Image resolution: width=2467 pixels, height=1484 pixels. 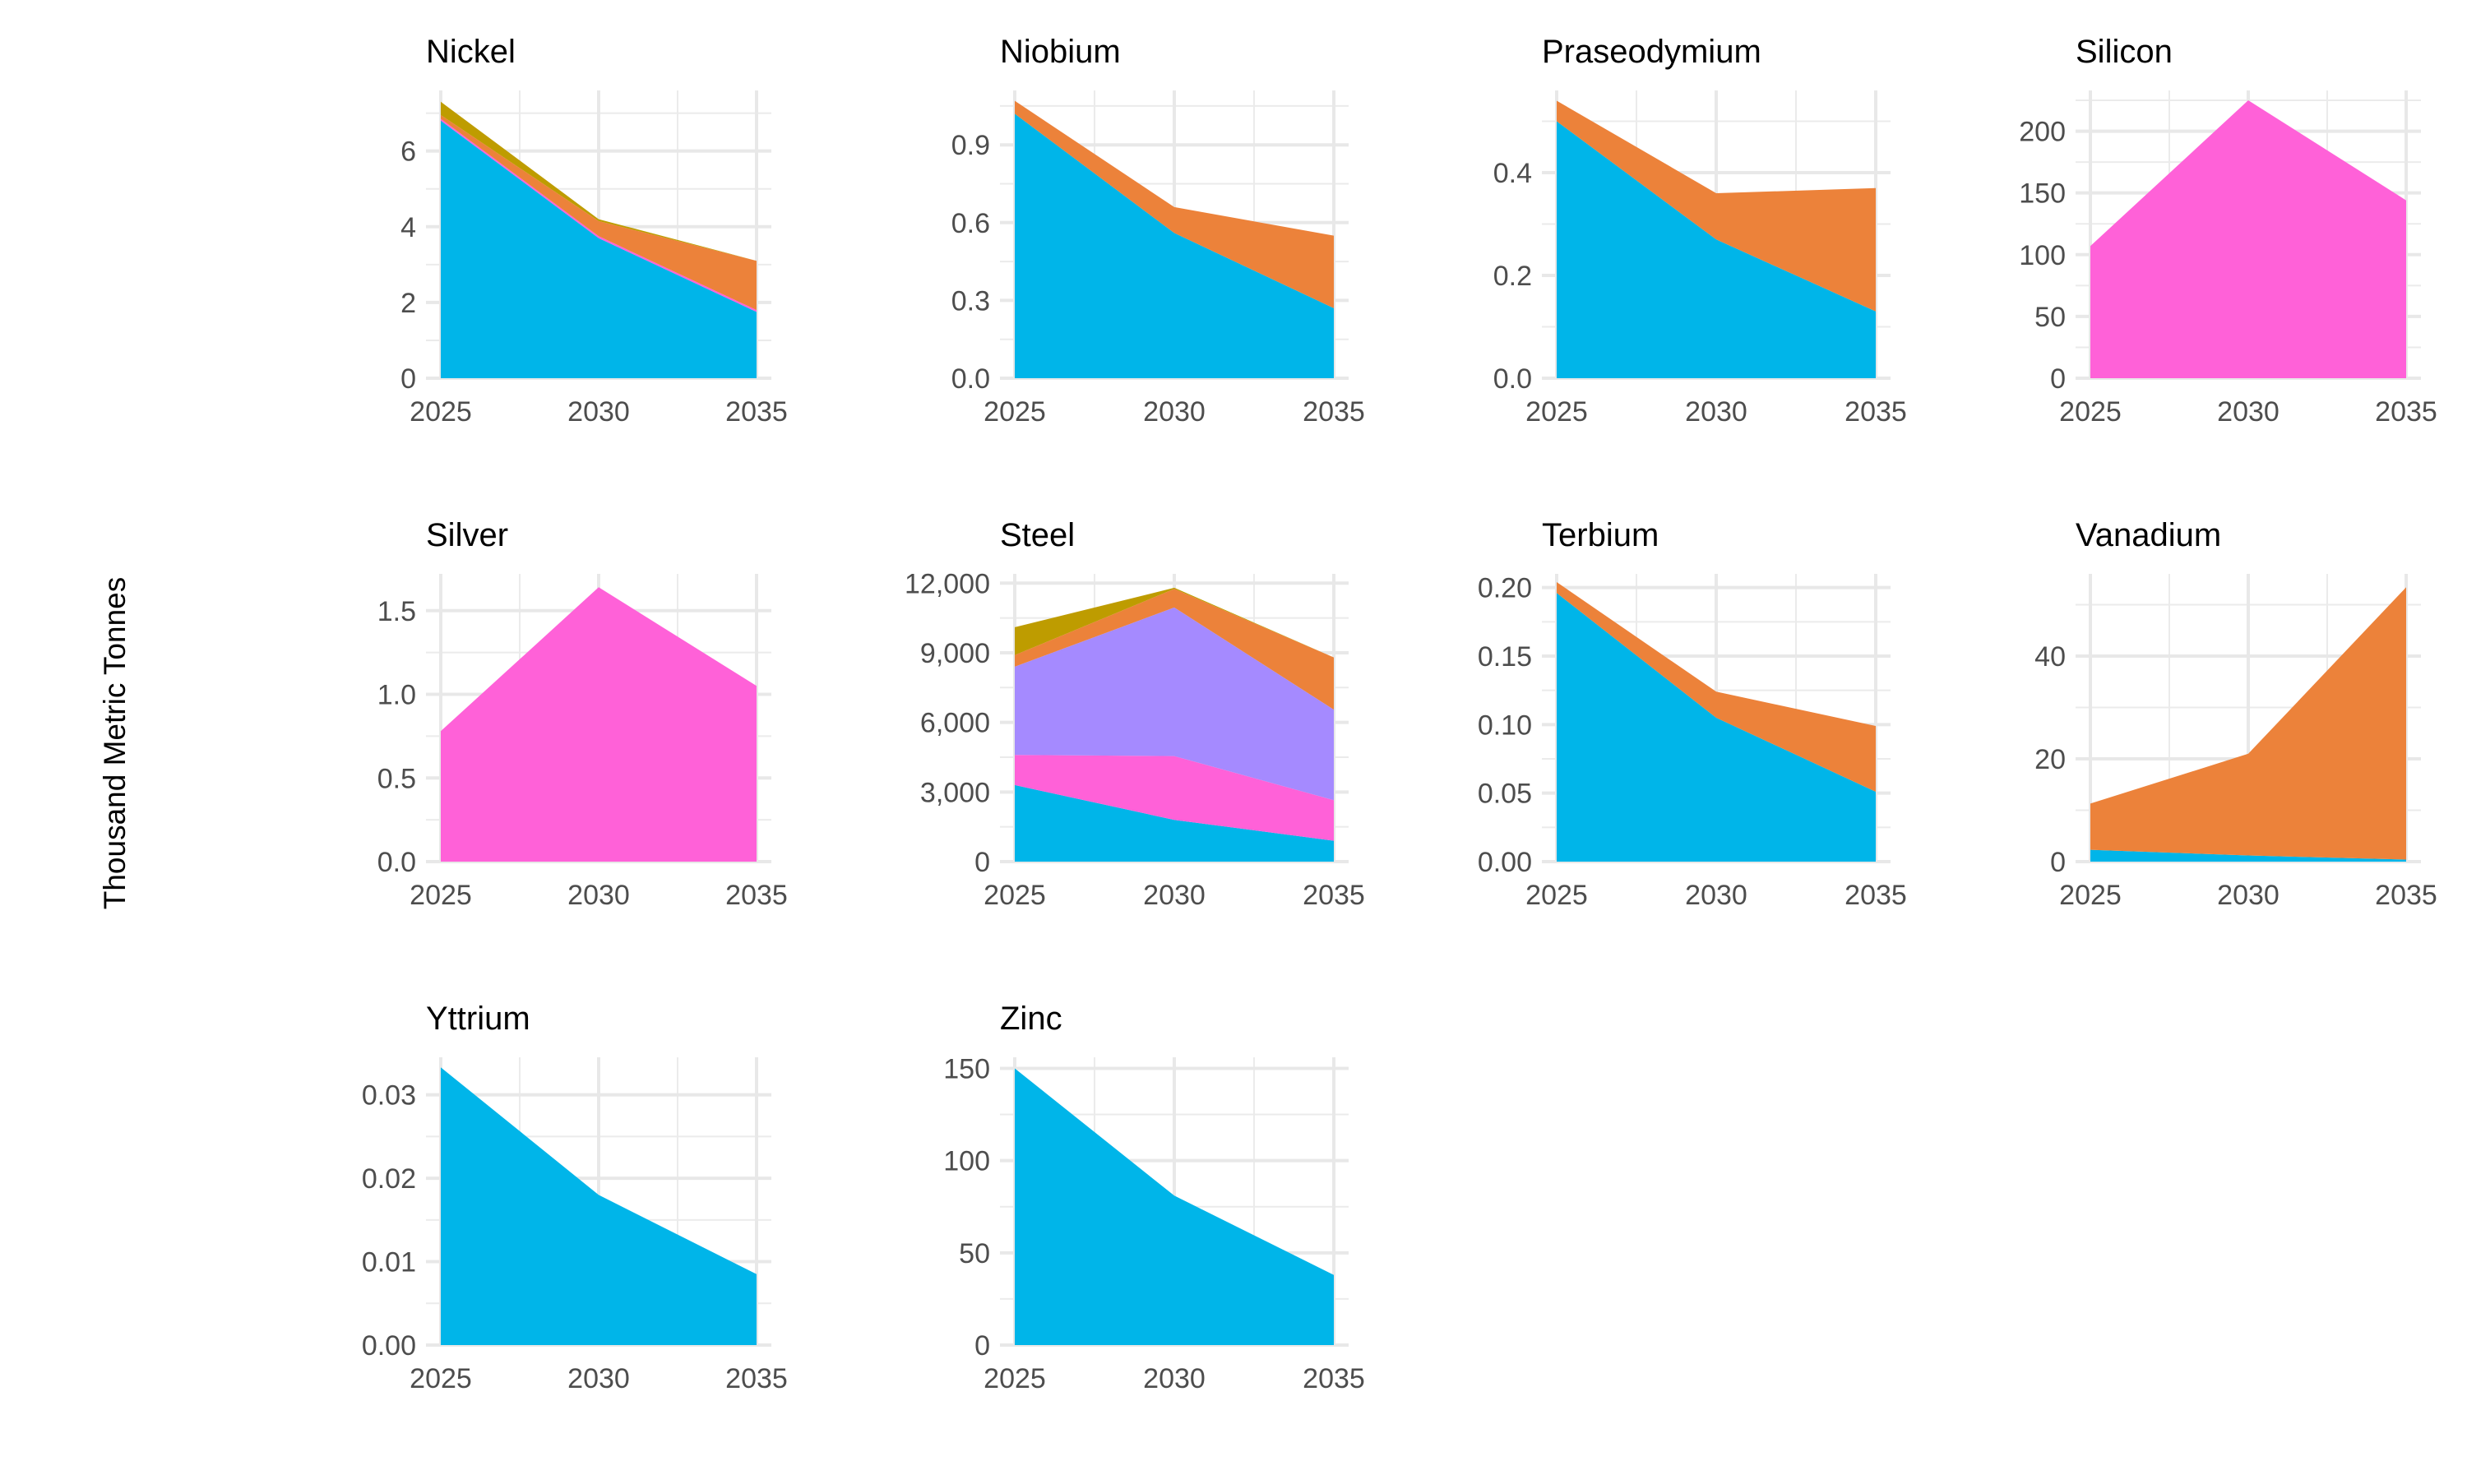 I want to click on facet-panel-praseodymium: Praseodymium 0.0 0.2 0.4 2025 2030 2035, so click(x=1700, y=231).